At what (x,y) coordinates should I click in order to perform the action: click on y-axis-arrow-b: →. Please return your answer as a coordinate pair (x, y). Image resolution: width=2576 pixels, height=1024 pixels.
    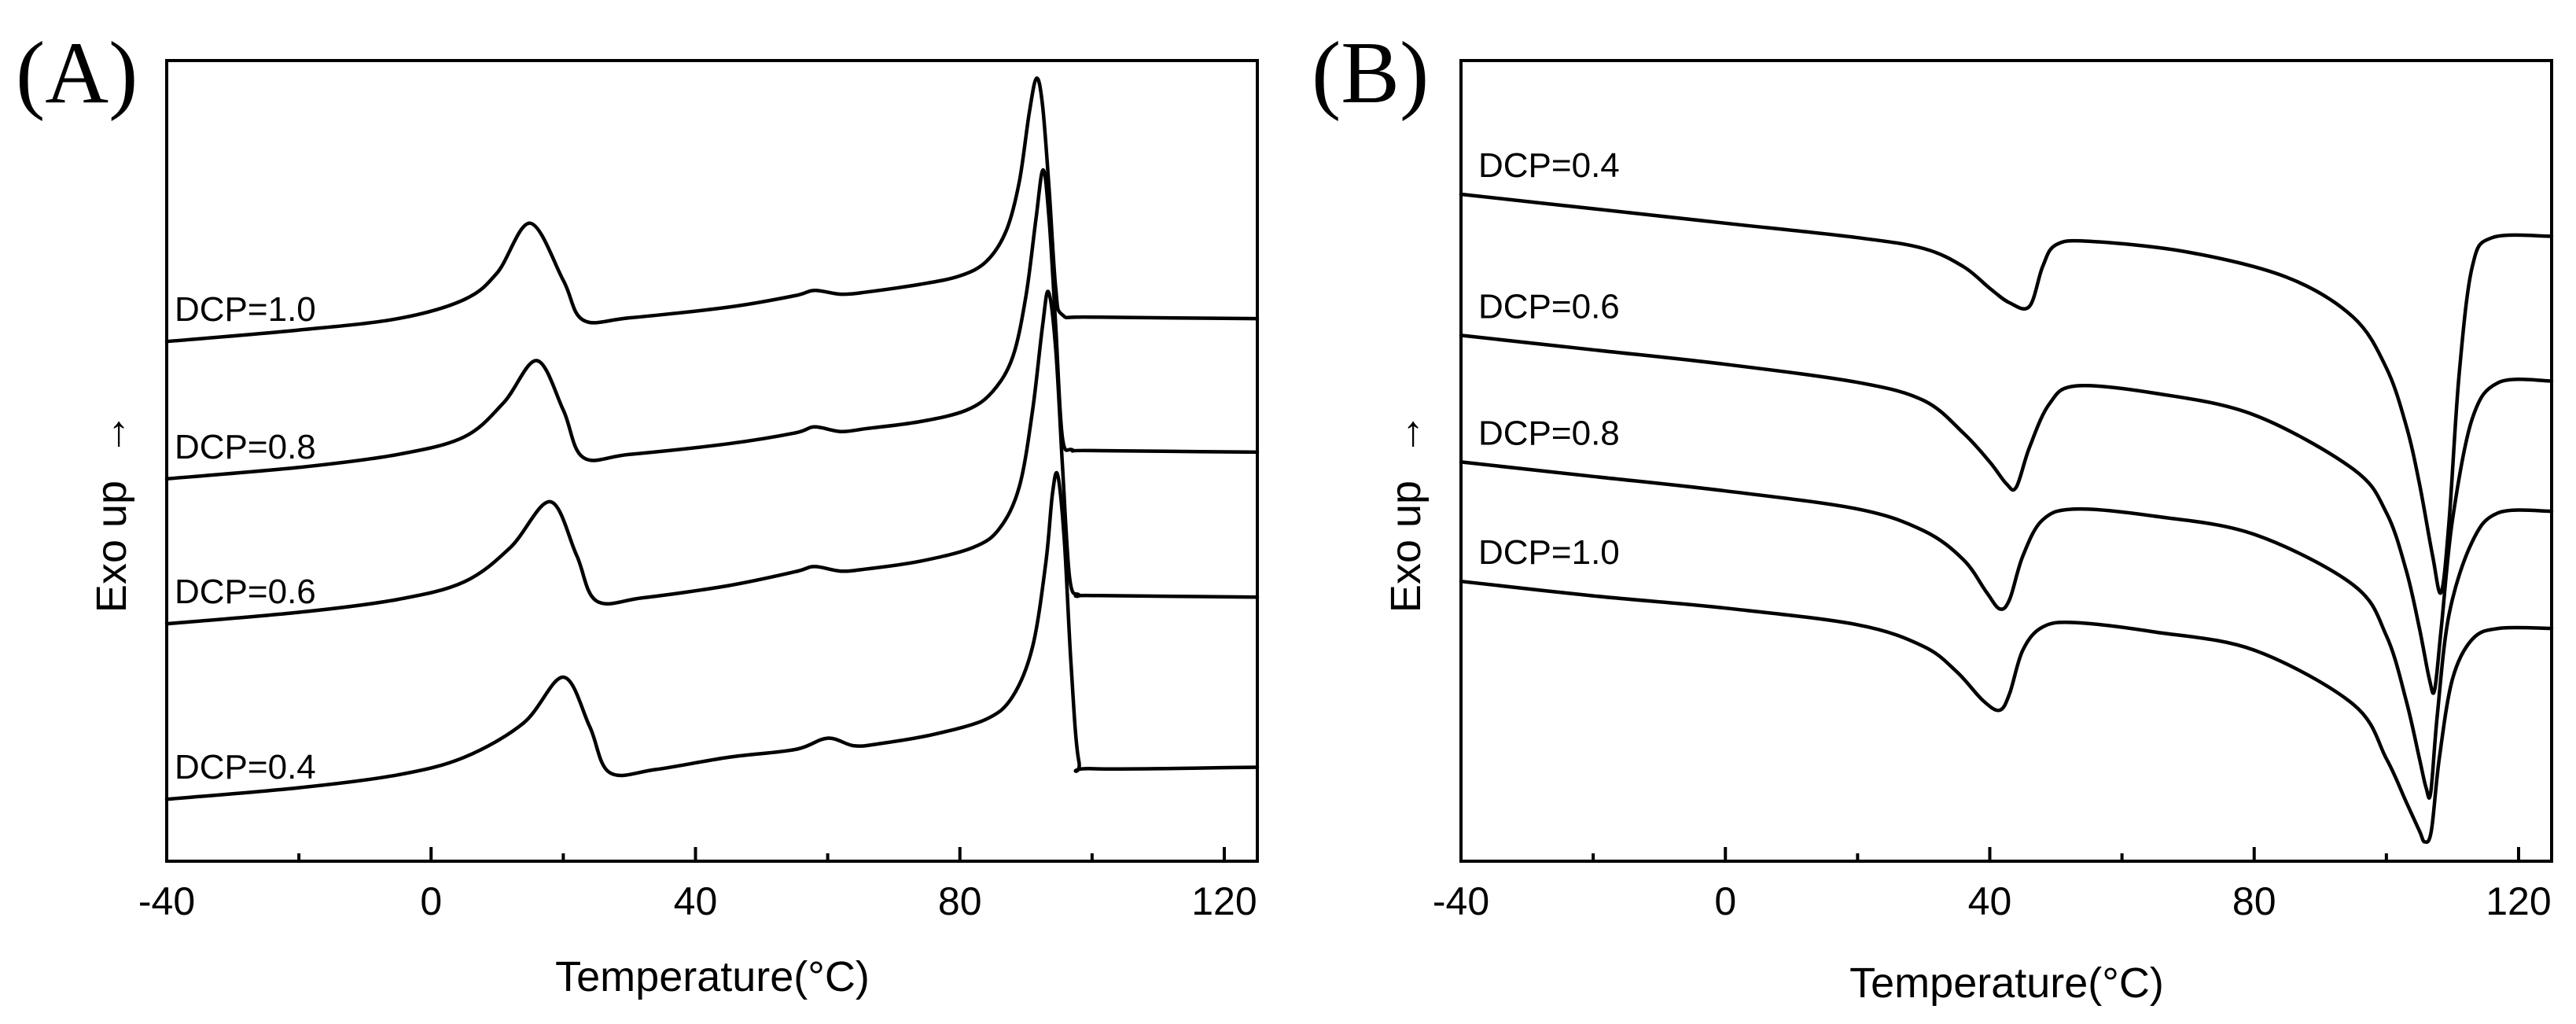
    Looking at the image, I should click on (1406, 434).